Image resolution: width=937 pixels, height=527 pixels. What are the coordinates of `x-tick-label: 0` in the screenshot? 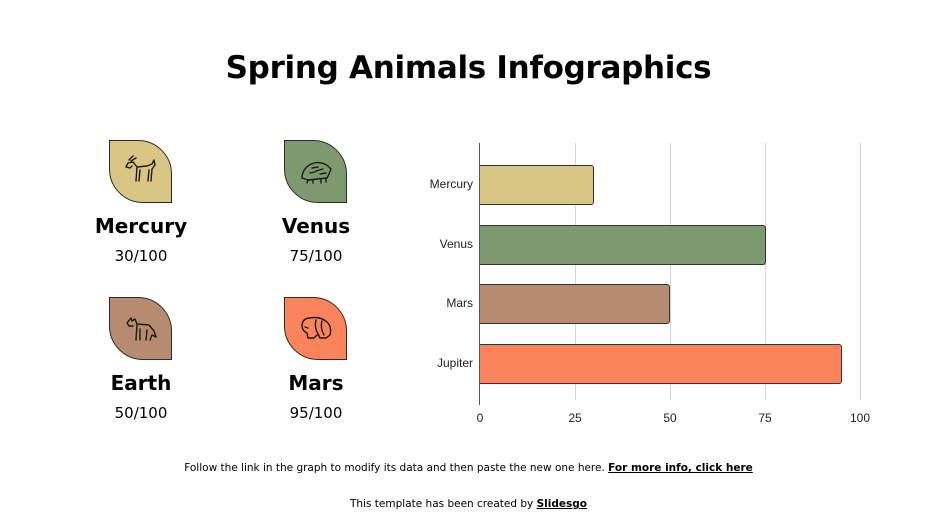 It's located at (480, 418).